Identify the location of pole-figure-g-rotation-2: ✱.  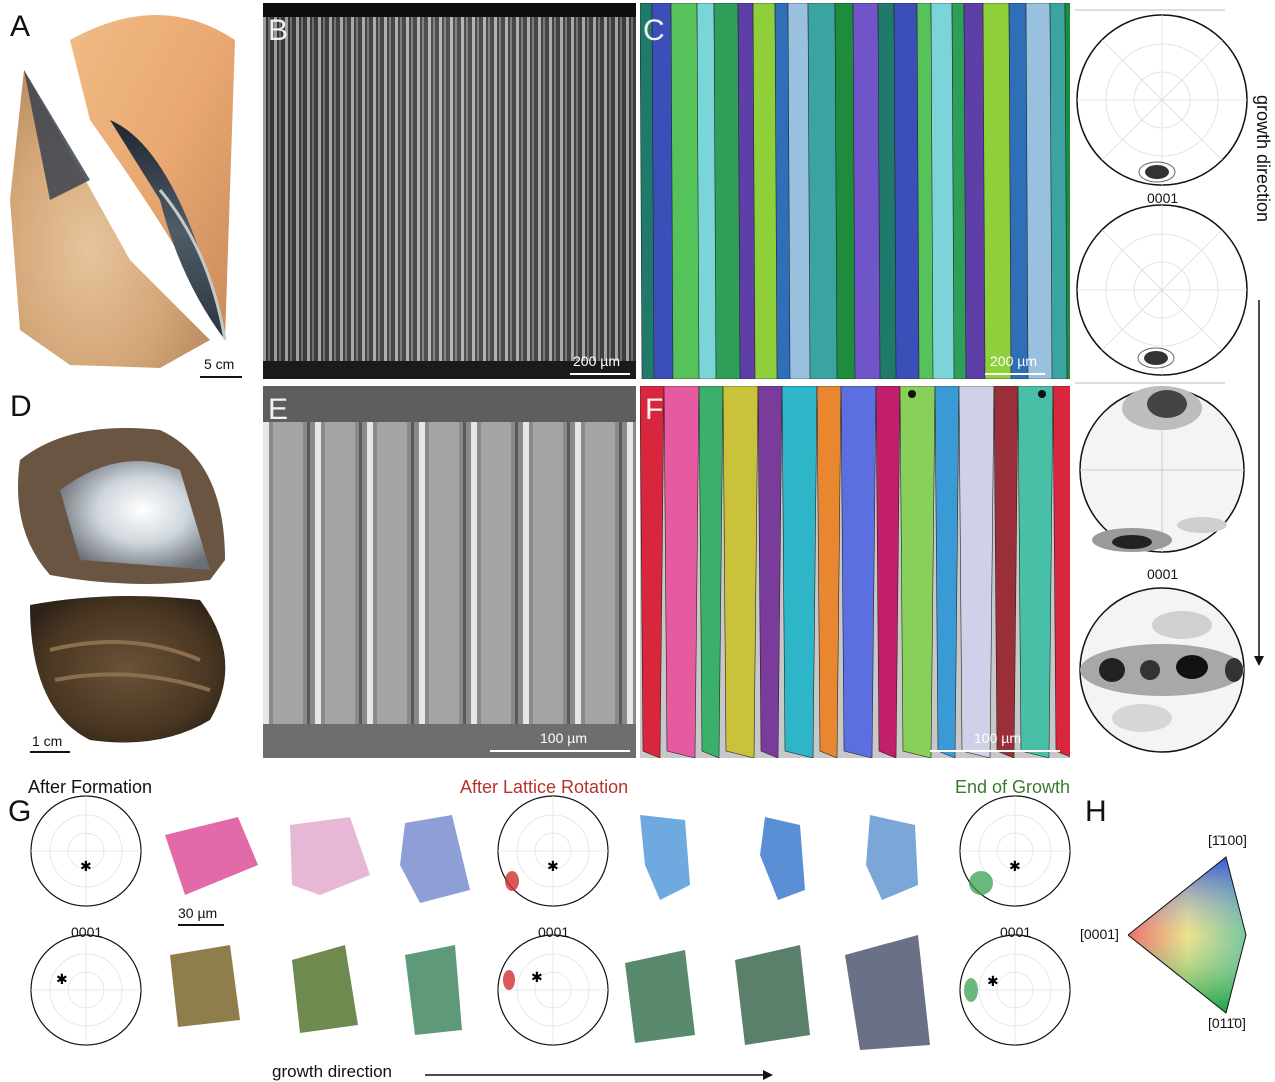
(553, 990).